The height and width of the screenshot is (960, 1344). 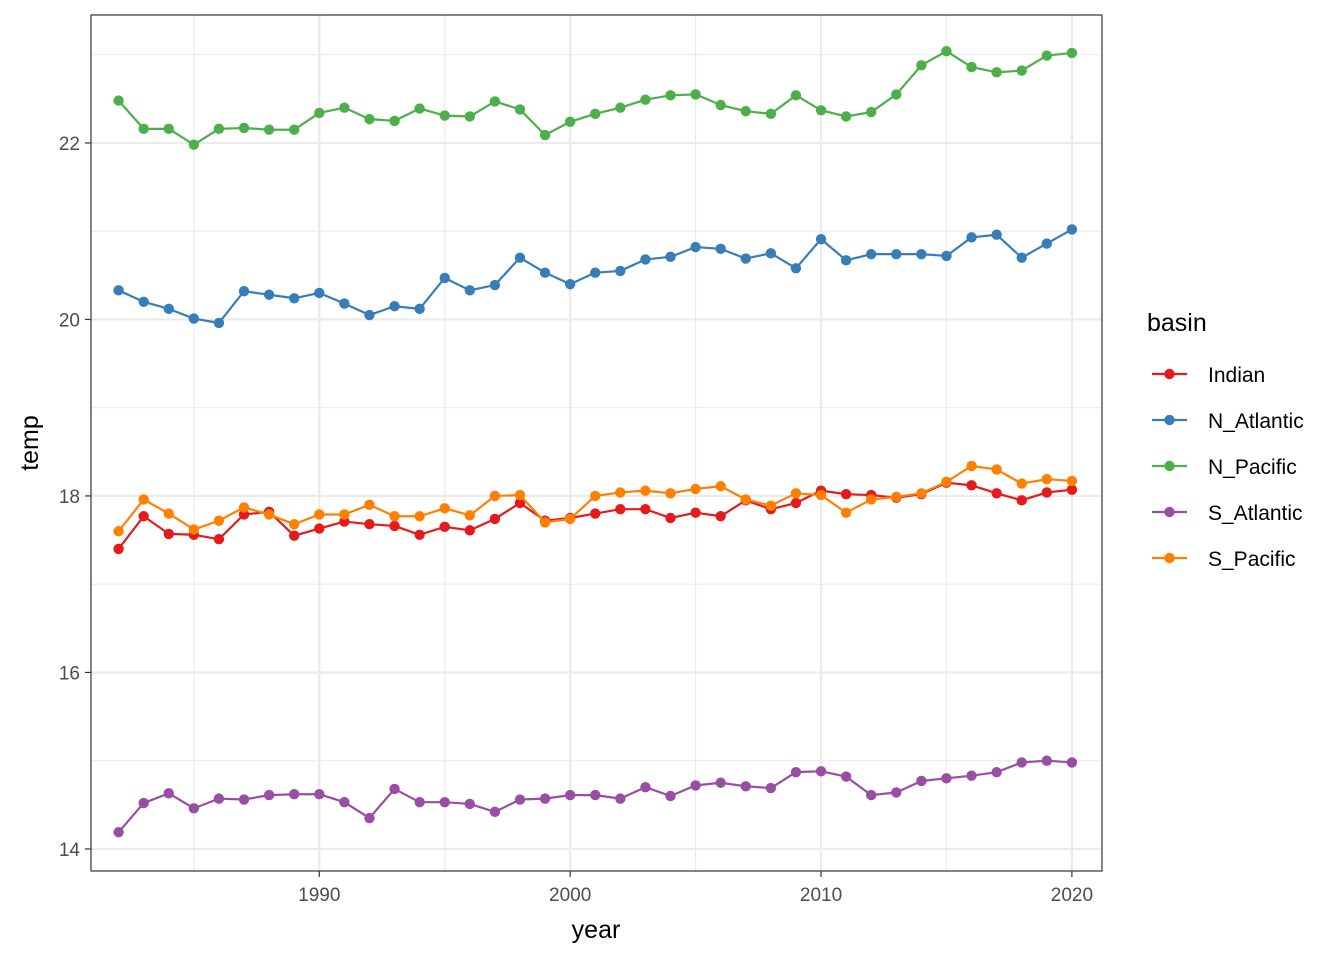 I want to click on x-axis-title: year, so click(x=596, y=930).